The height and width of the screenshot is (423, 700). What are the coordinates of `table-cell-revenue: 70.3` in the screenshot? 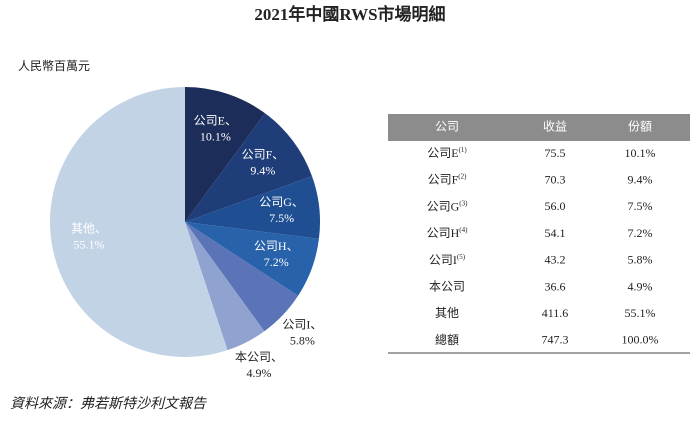 It's located at (555, 179).